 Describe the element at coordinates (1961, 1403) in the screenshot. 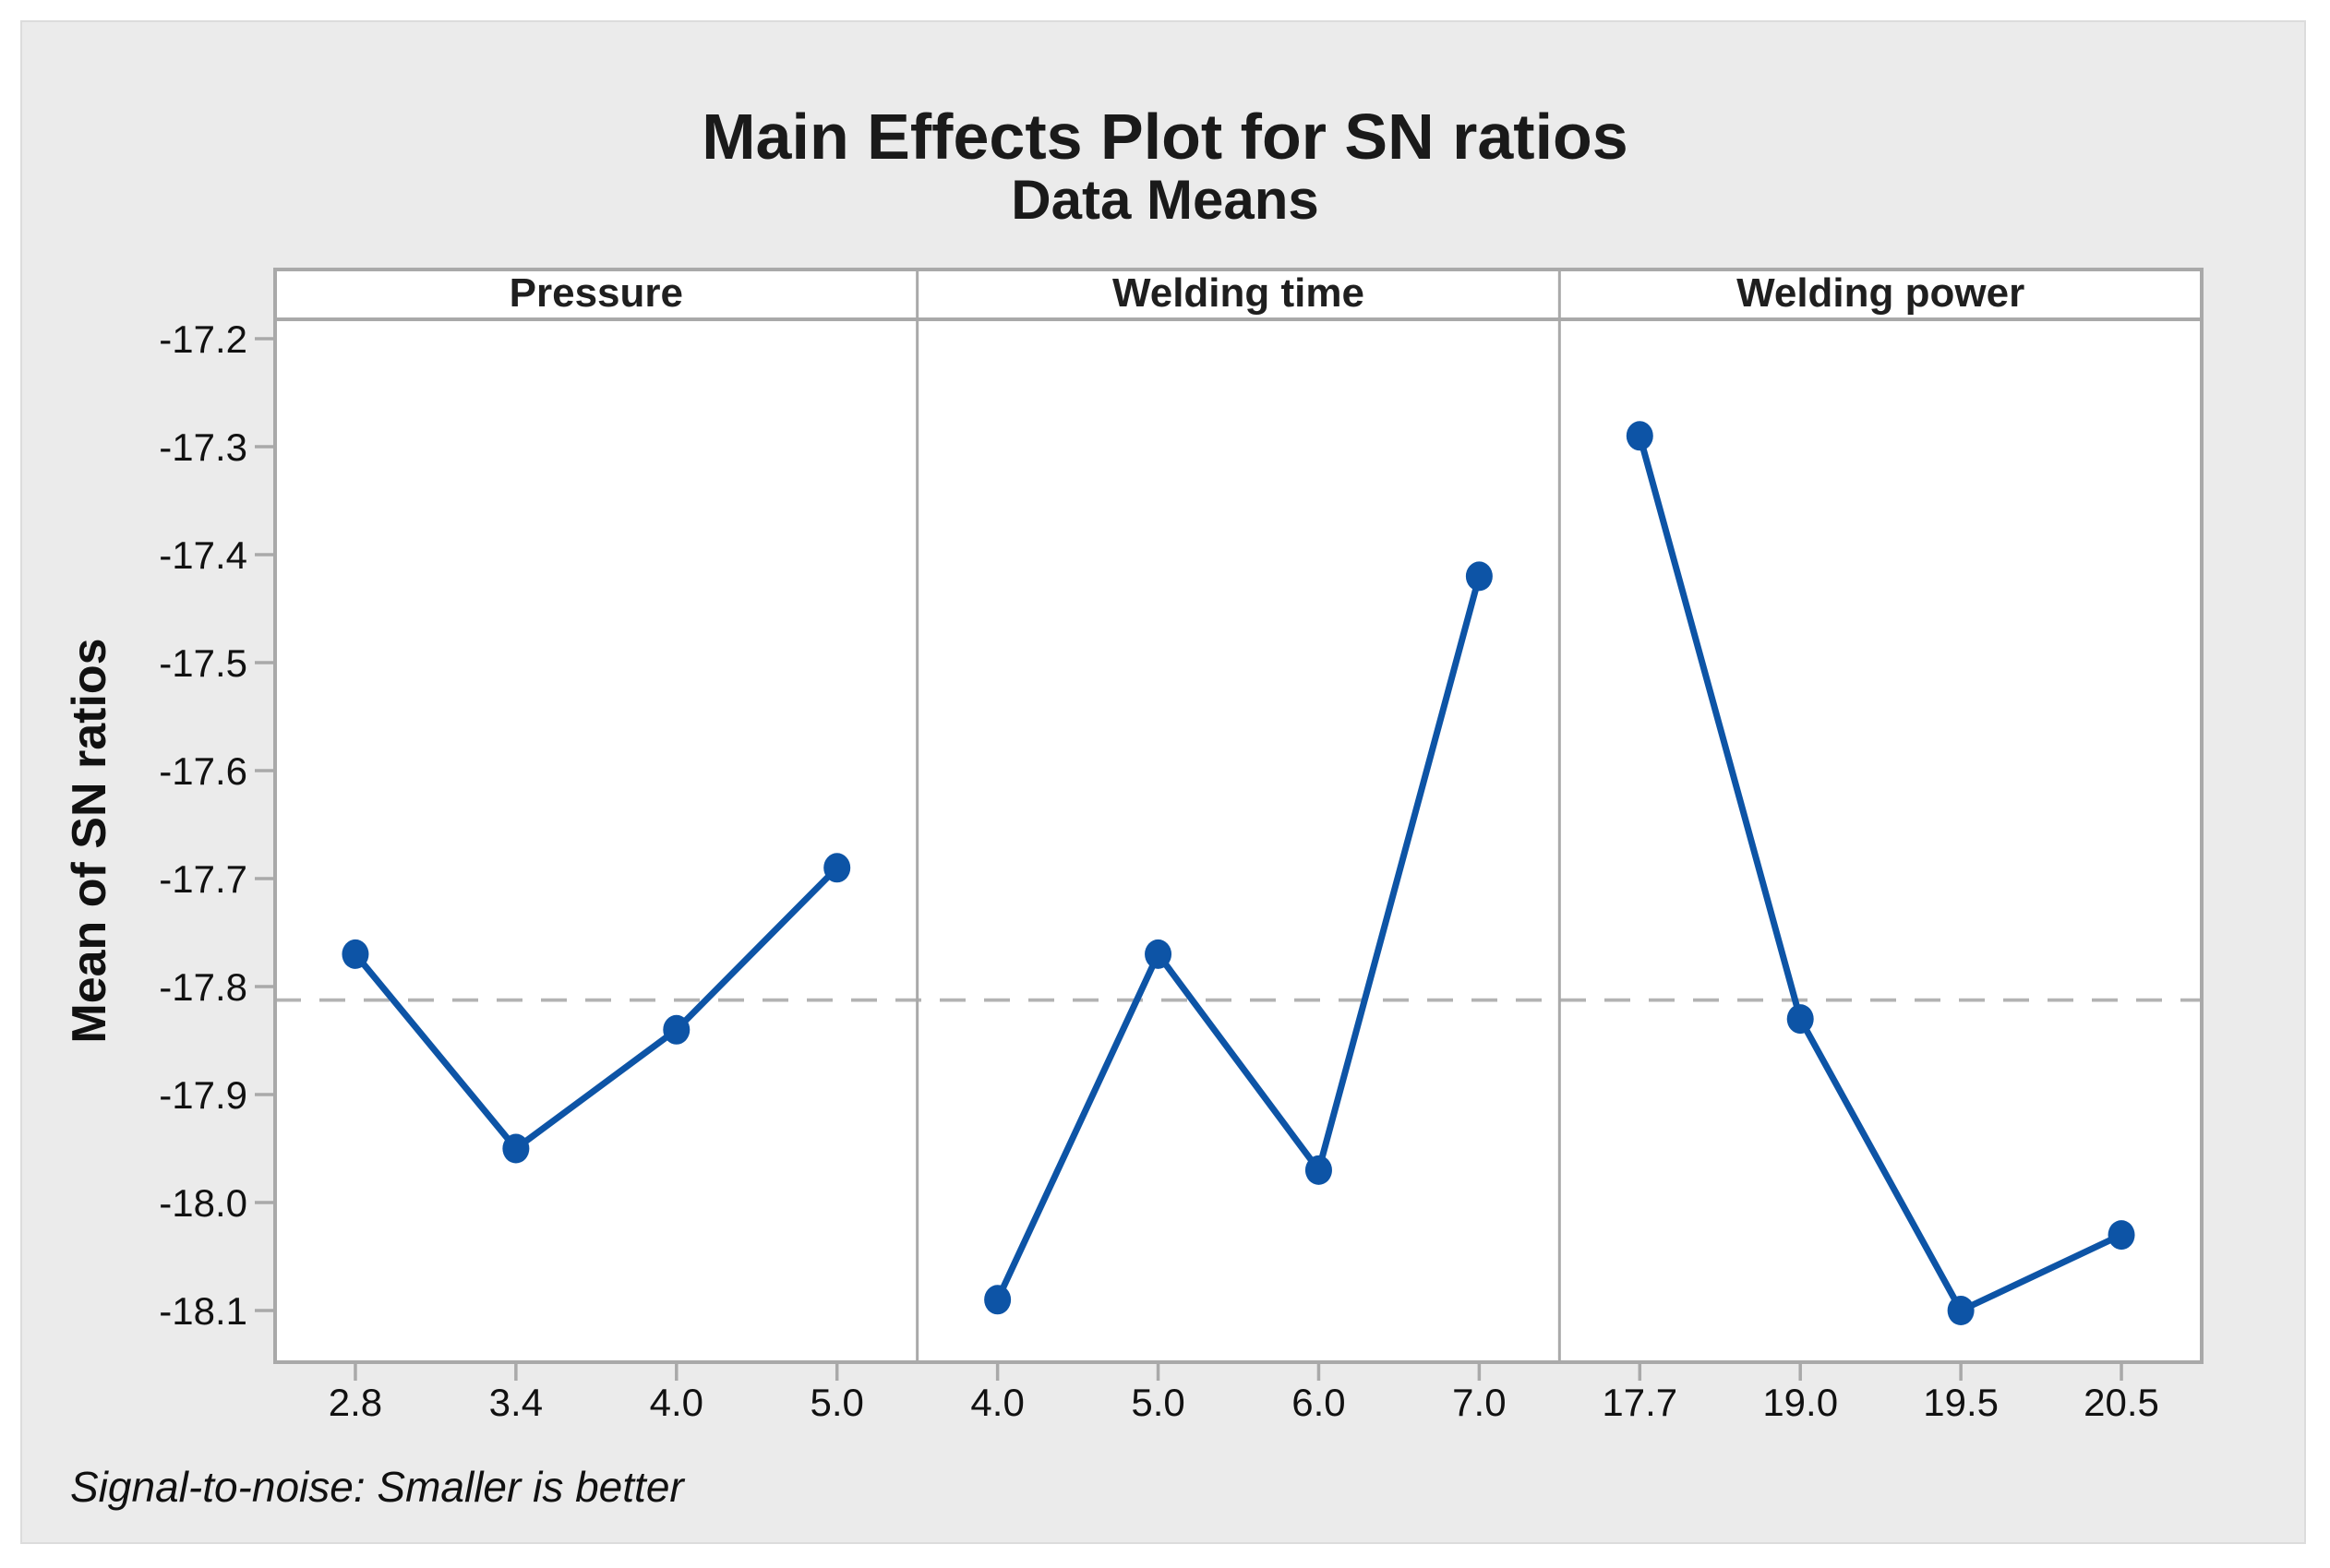

I see `x-tick-label: 19.5` at that location.